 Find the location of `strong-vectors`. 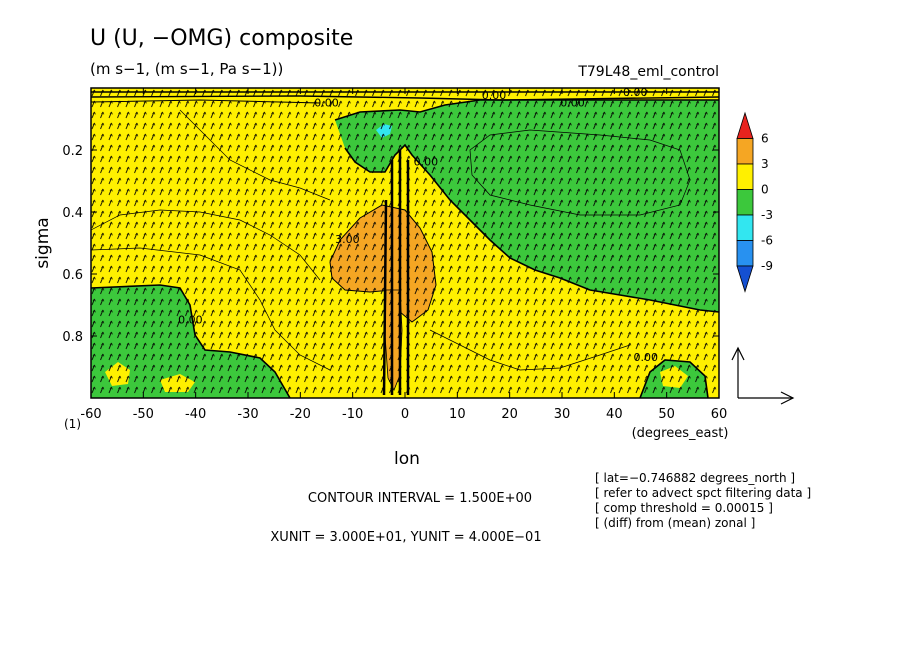

strong-vectors is located at coordinates (396, 273).